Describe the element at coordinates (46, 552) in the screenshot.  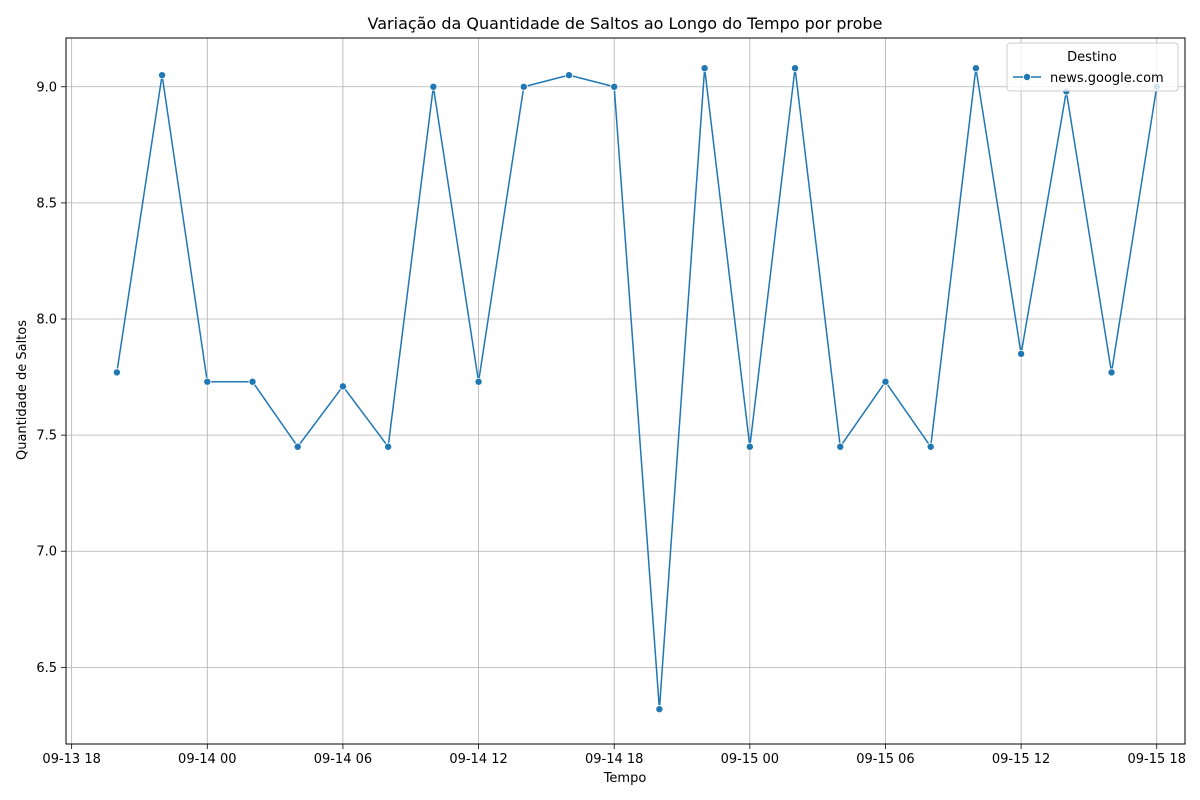
I see `y-tick-label: 7.0` at that location.